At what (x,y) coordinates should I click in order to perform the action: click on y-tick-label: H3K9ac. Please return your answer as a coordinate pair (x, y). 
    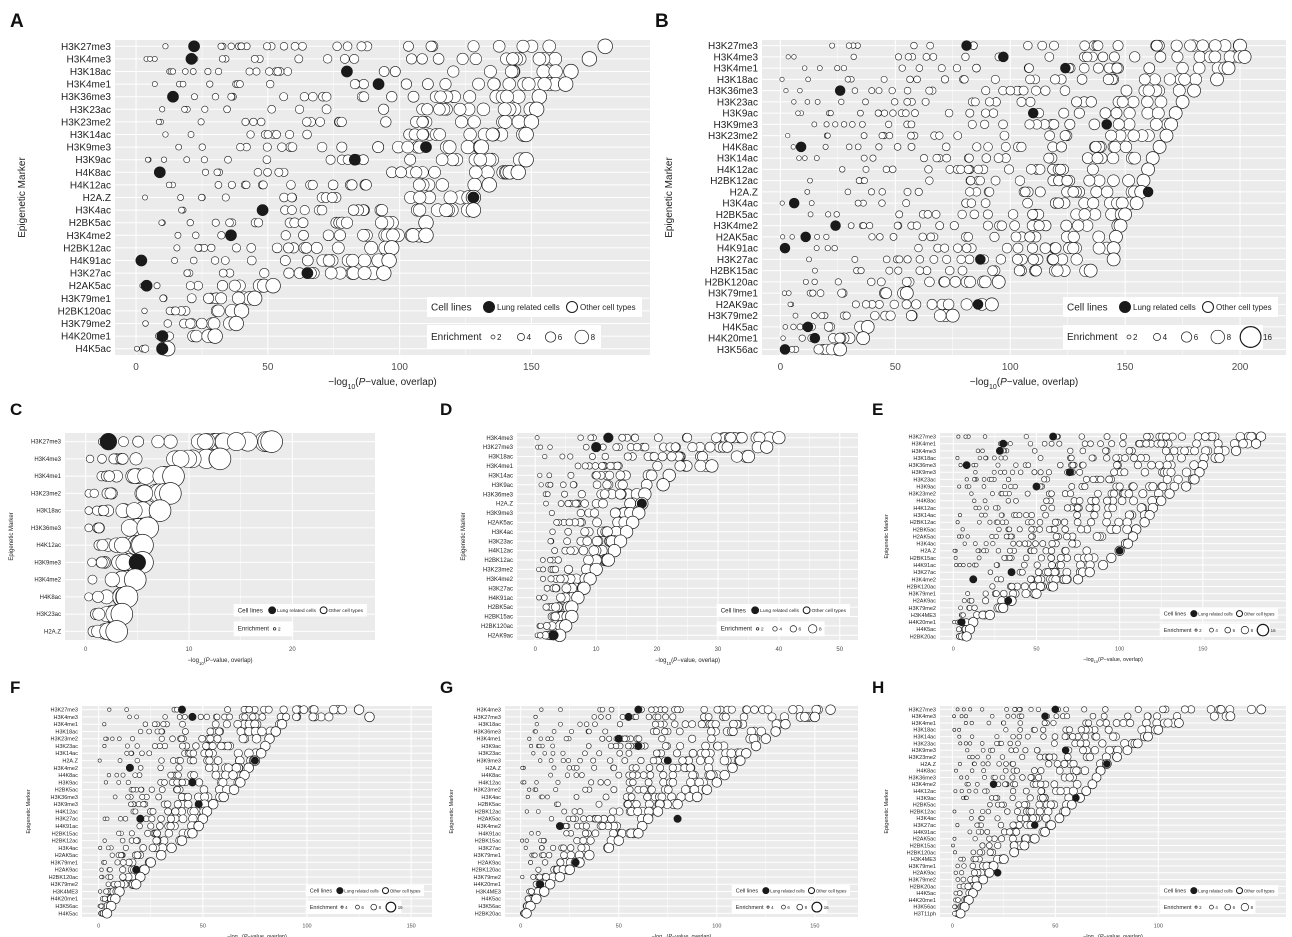
    Looking at the image, I should click on (93, 160).